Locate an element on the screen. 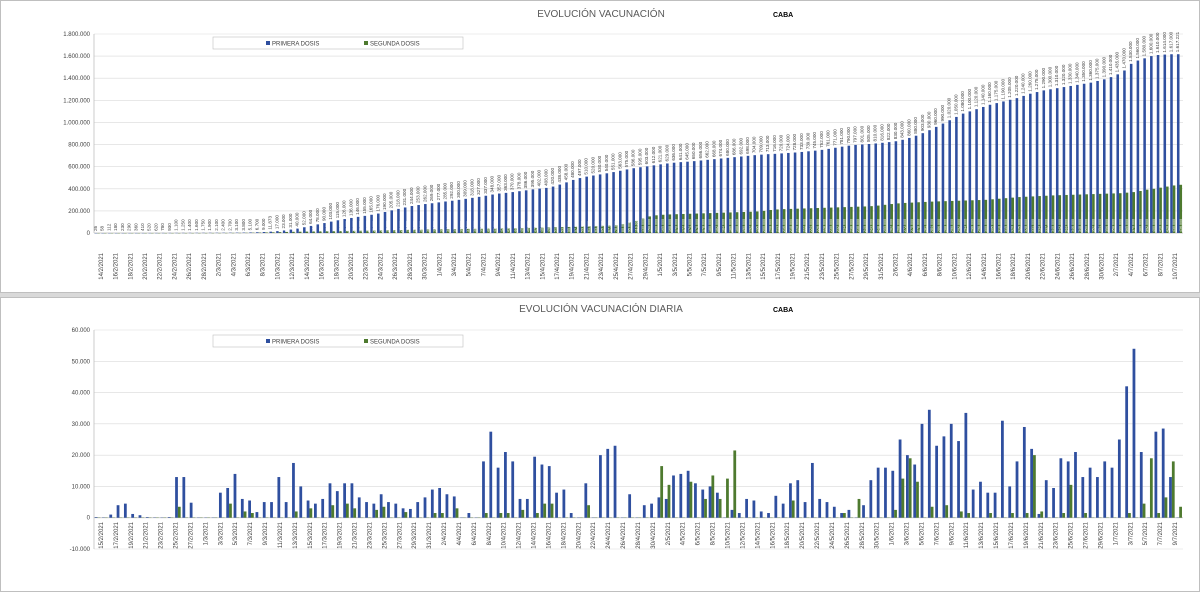 This screenshot has height=592, width=1200. x-tick-label: 19/3/2021 is located at coordinates (341, 534).